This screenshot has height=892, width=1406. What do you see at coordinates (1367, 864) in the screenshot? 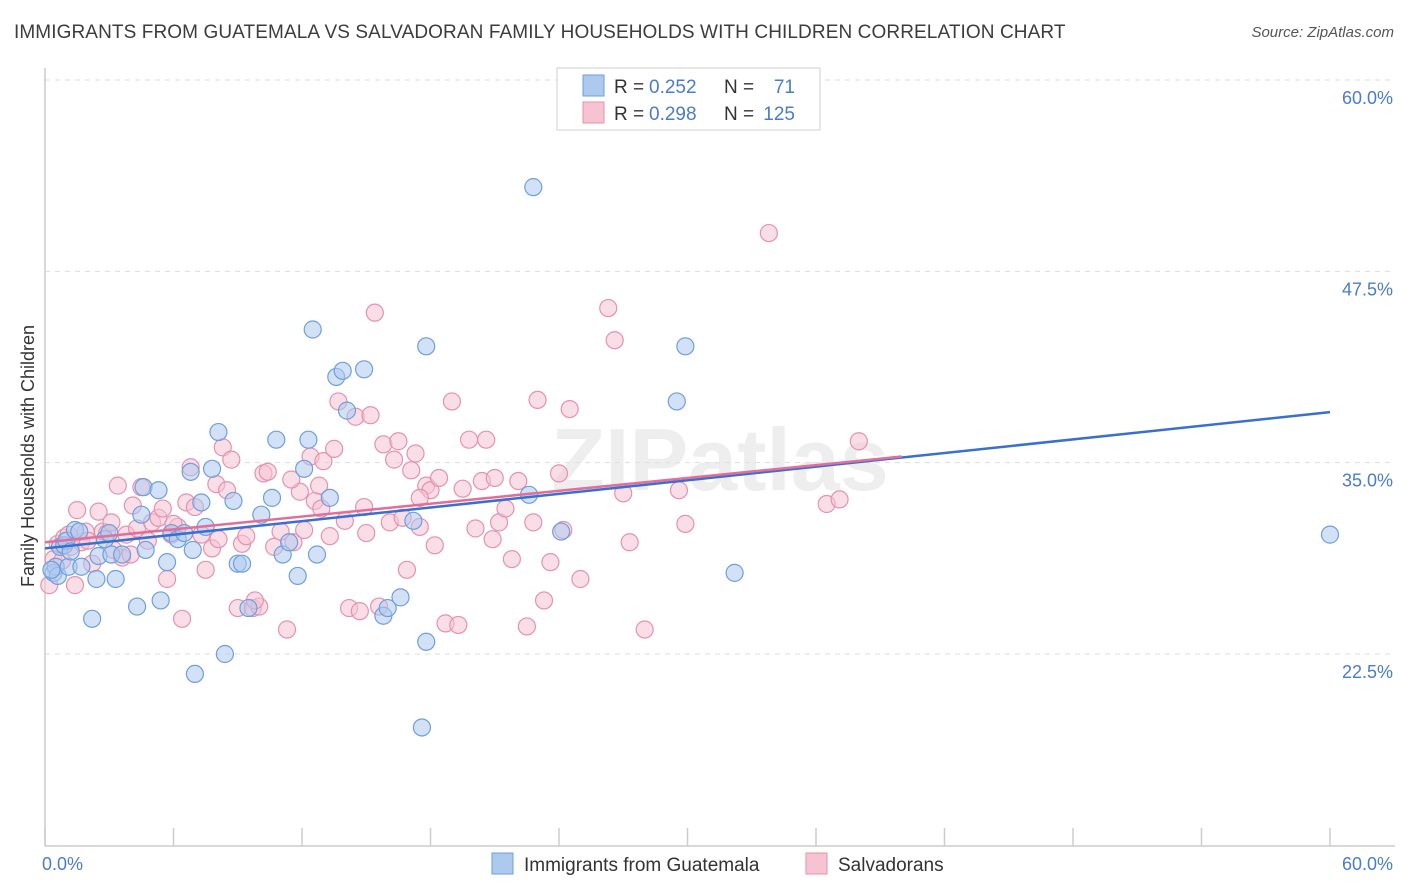
I see `x-tick-label-max: 60.0%` at bounding box center [1367, 864].